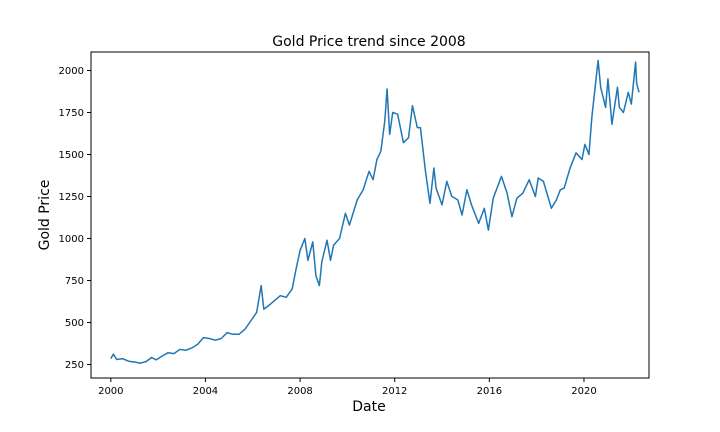 This screenshot has width=720, height=432. I want to click on x-tick-label: 2012, so click(394, 391).